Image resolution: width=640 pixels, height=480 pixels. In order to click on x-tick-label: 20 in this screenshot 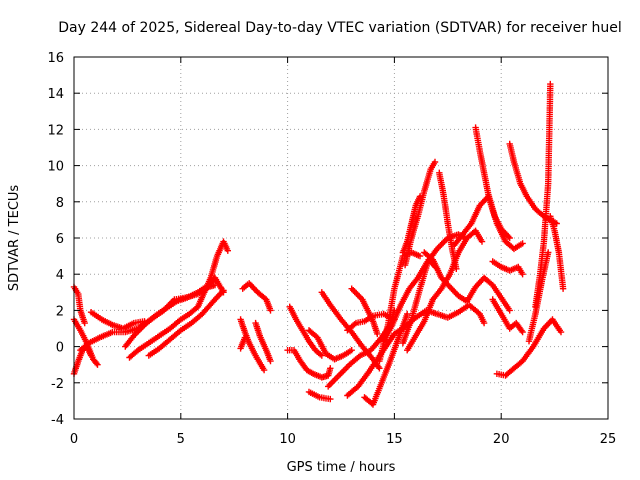, I will do `click(501, 439)`.